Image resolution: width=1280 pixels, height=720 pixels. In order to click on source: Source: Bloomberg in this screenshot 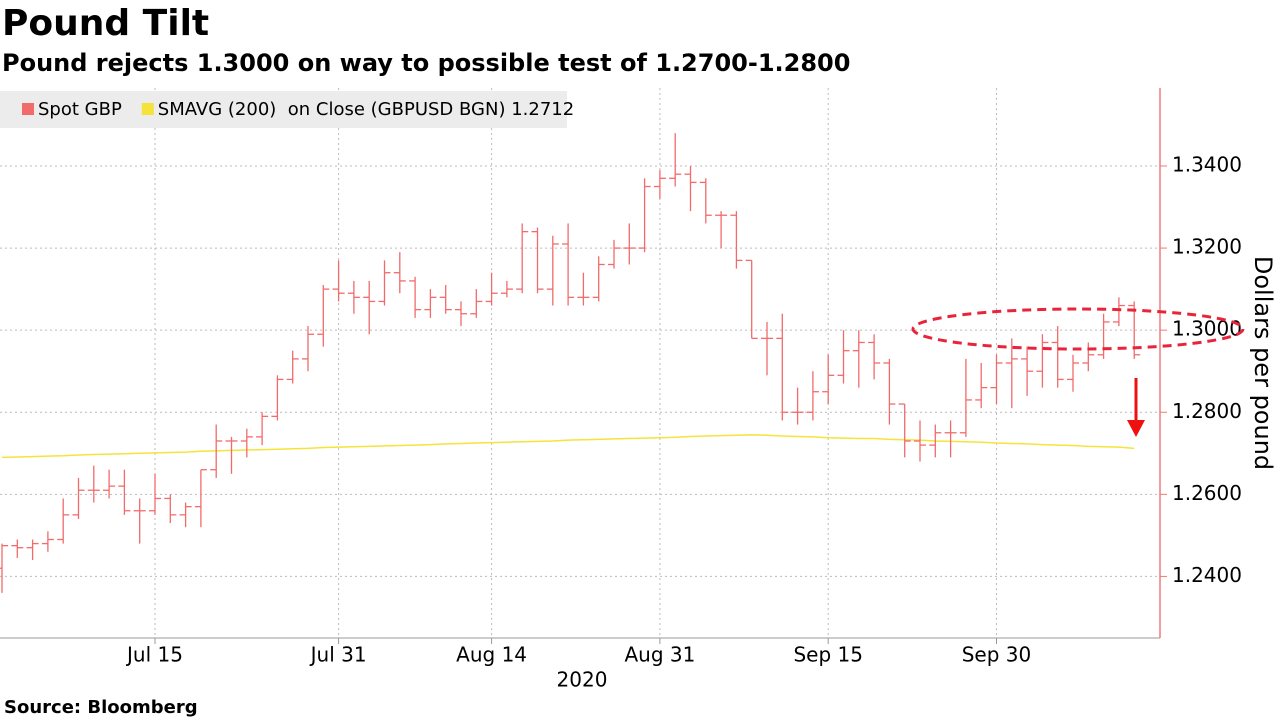, I will do `click(101, 707)`.